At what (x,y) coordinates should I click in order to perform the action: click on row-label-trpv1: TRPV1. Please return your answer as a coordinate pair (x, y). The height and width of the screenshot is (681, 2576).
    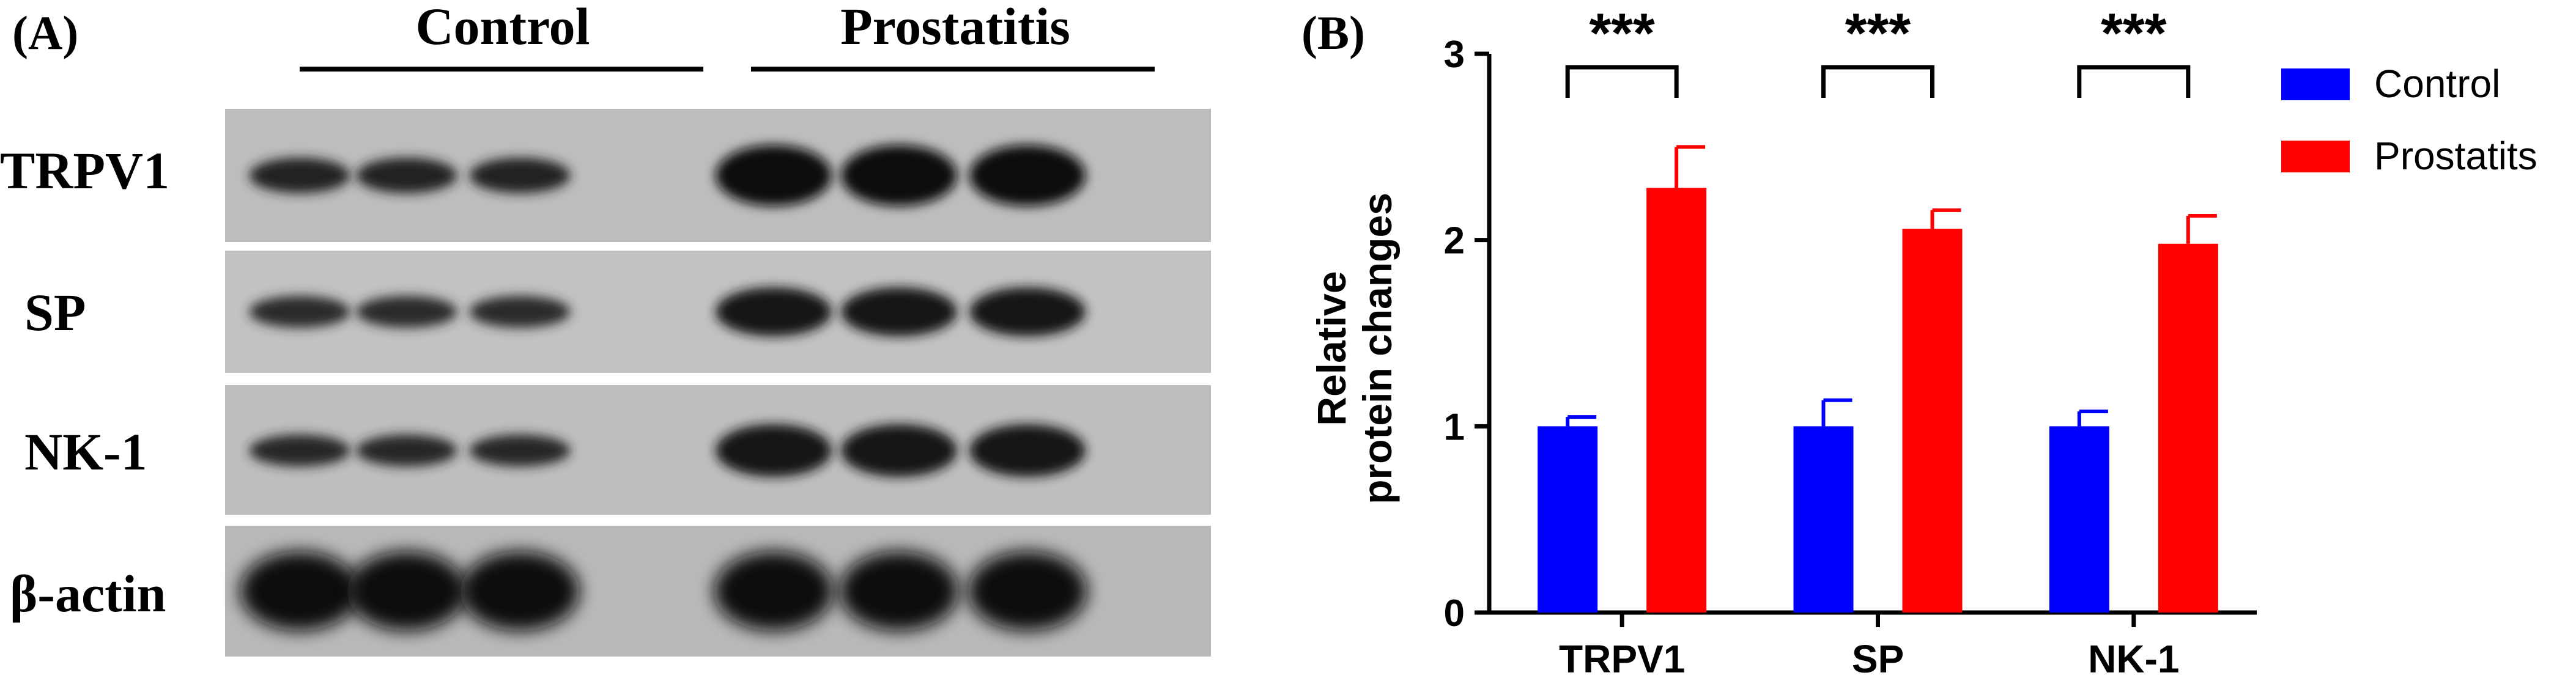
    Looking at the image, I should click on (84, 170).